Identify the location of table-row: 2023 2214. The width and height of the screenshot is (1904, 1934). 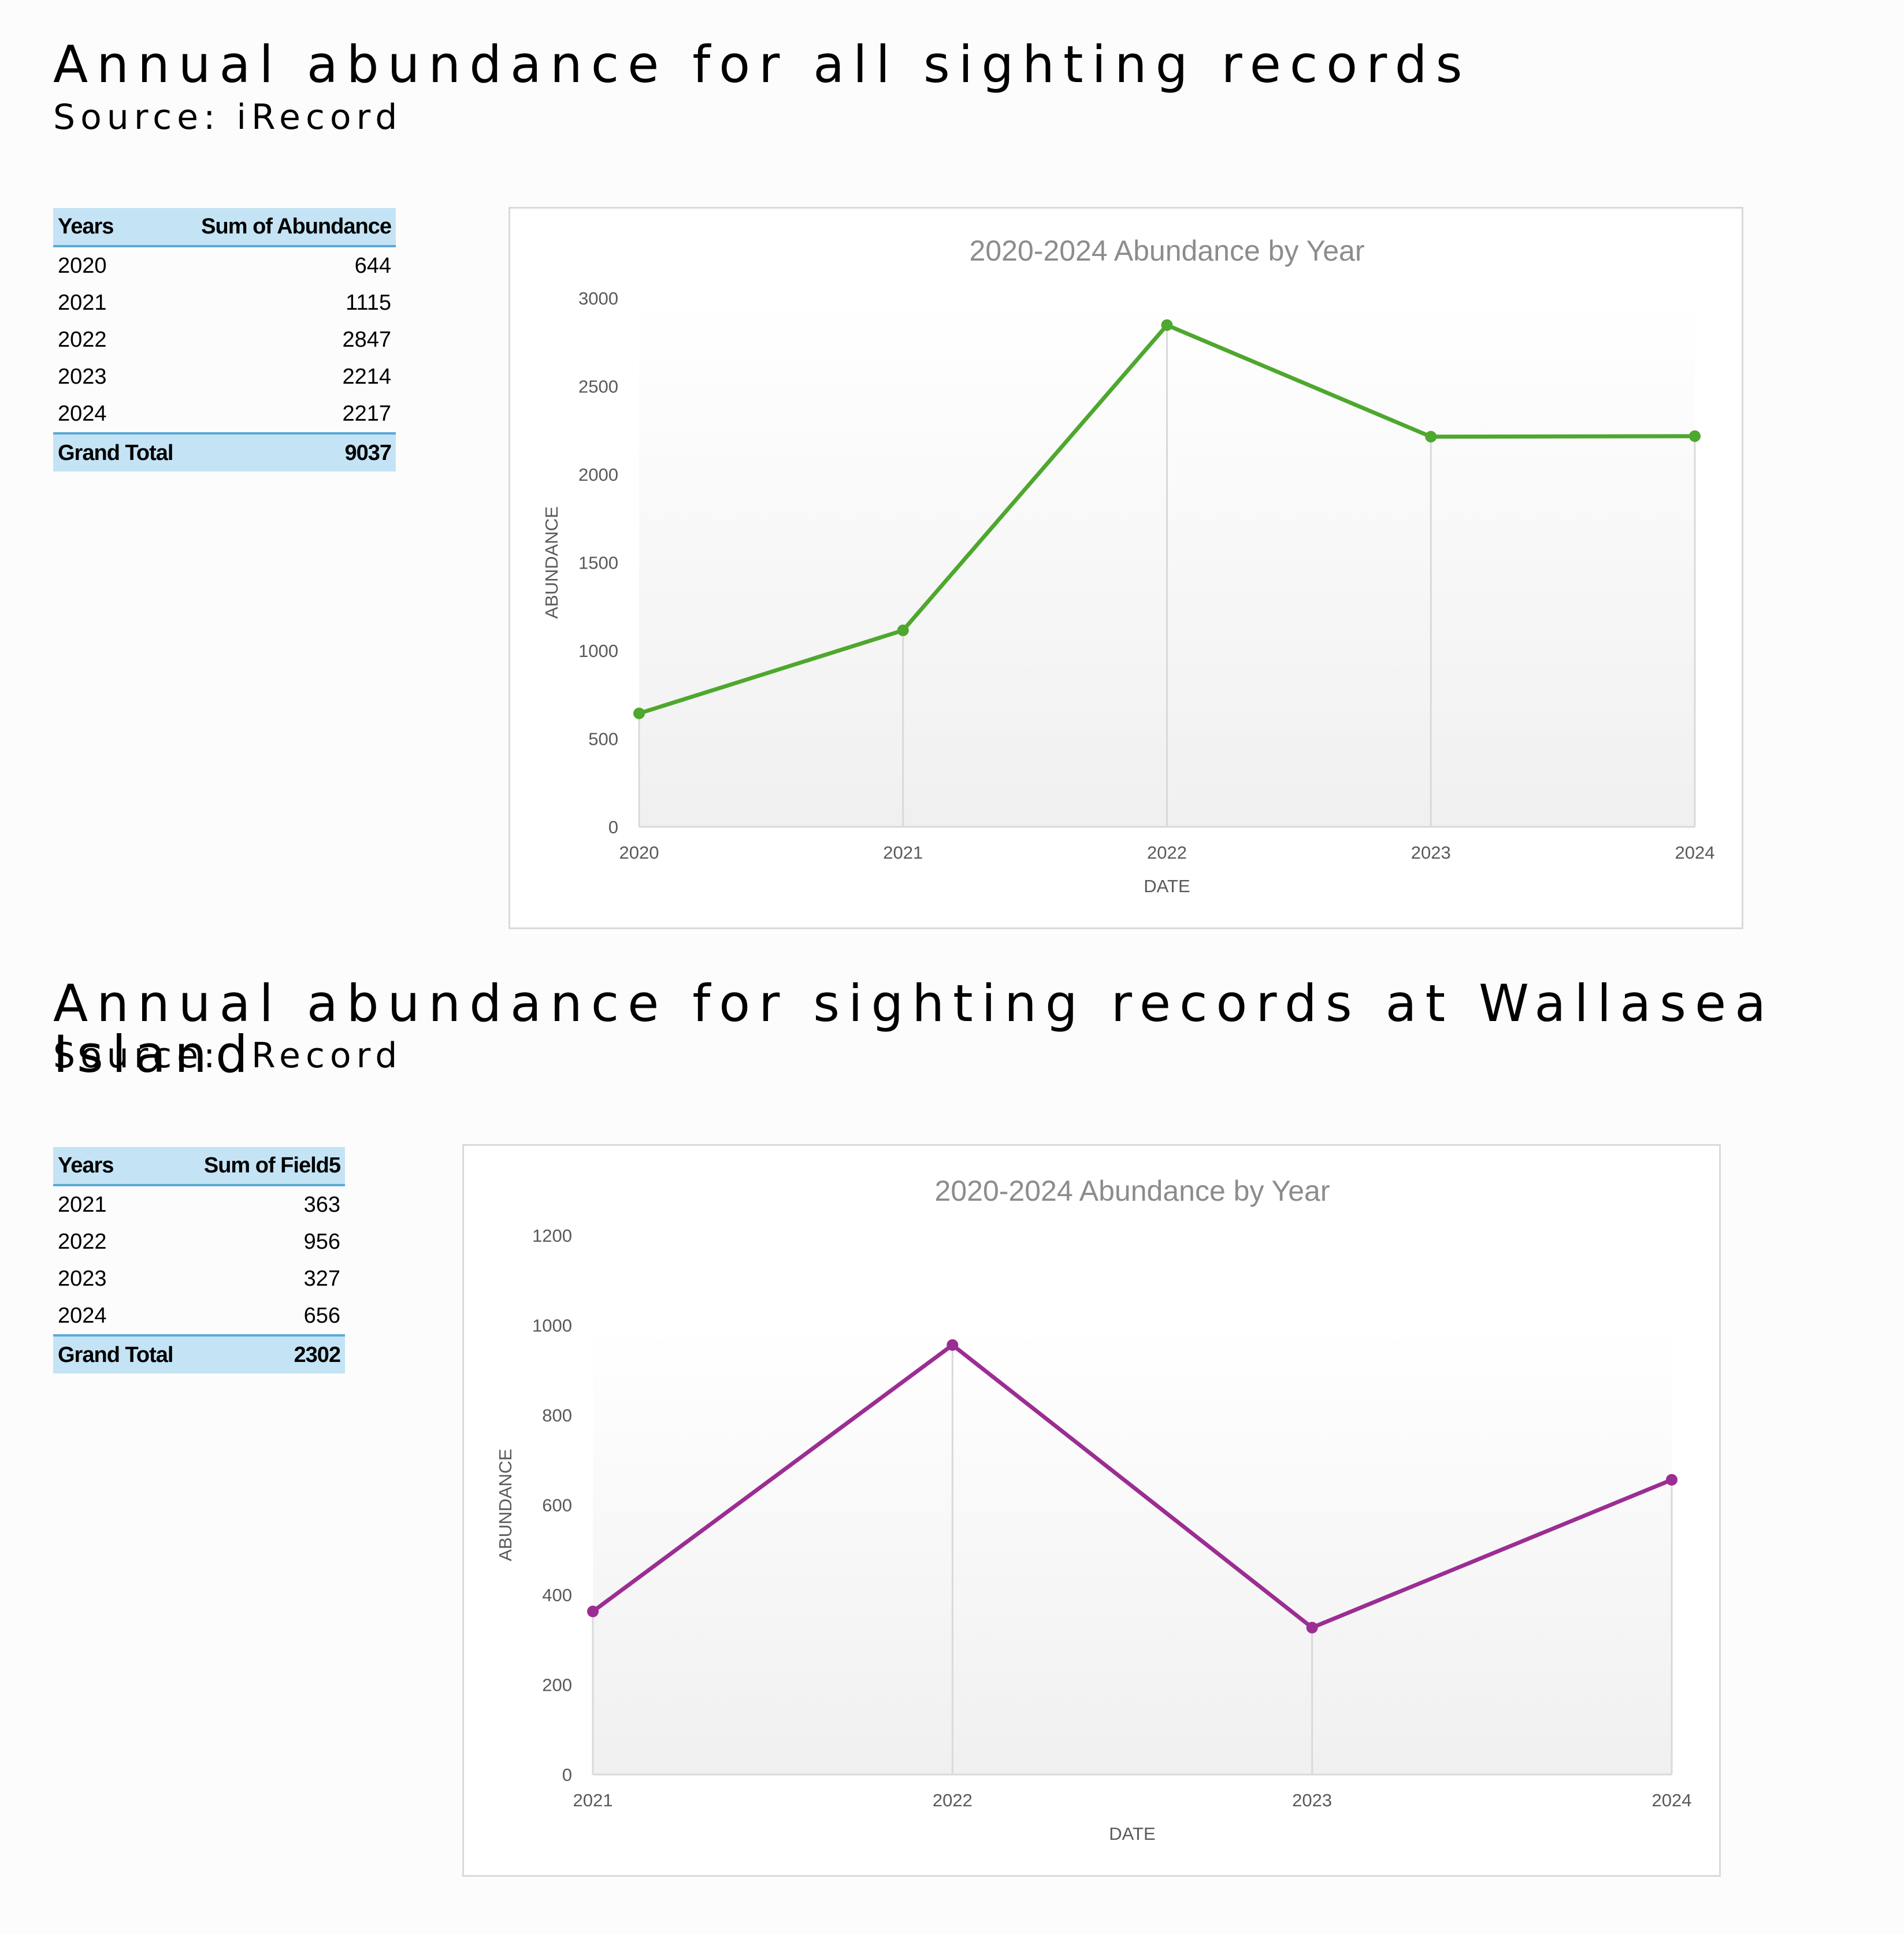
(224, 376).